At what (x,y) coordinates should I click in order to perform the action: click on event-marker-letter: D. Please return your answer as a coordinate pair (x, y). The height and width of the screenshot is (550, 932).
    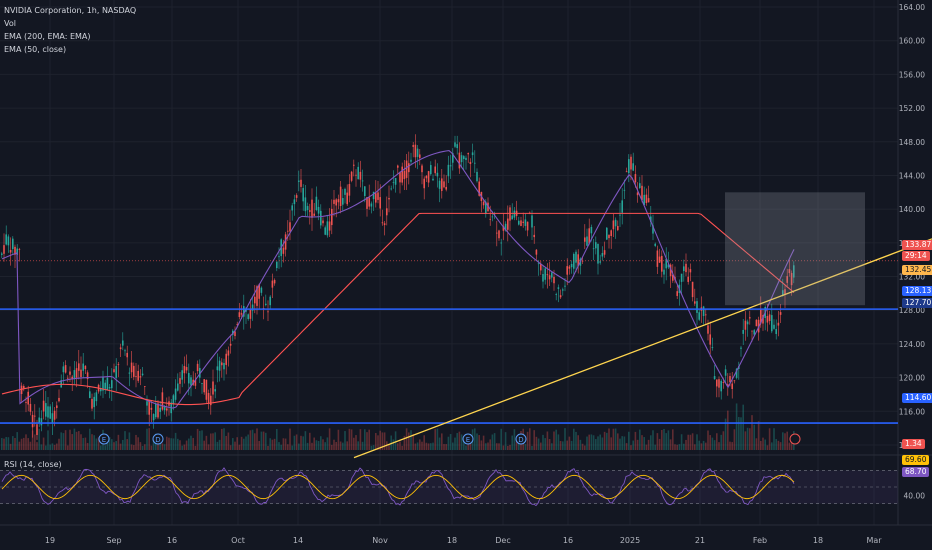
    Looking at the image, I should click on (157, 440).